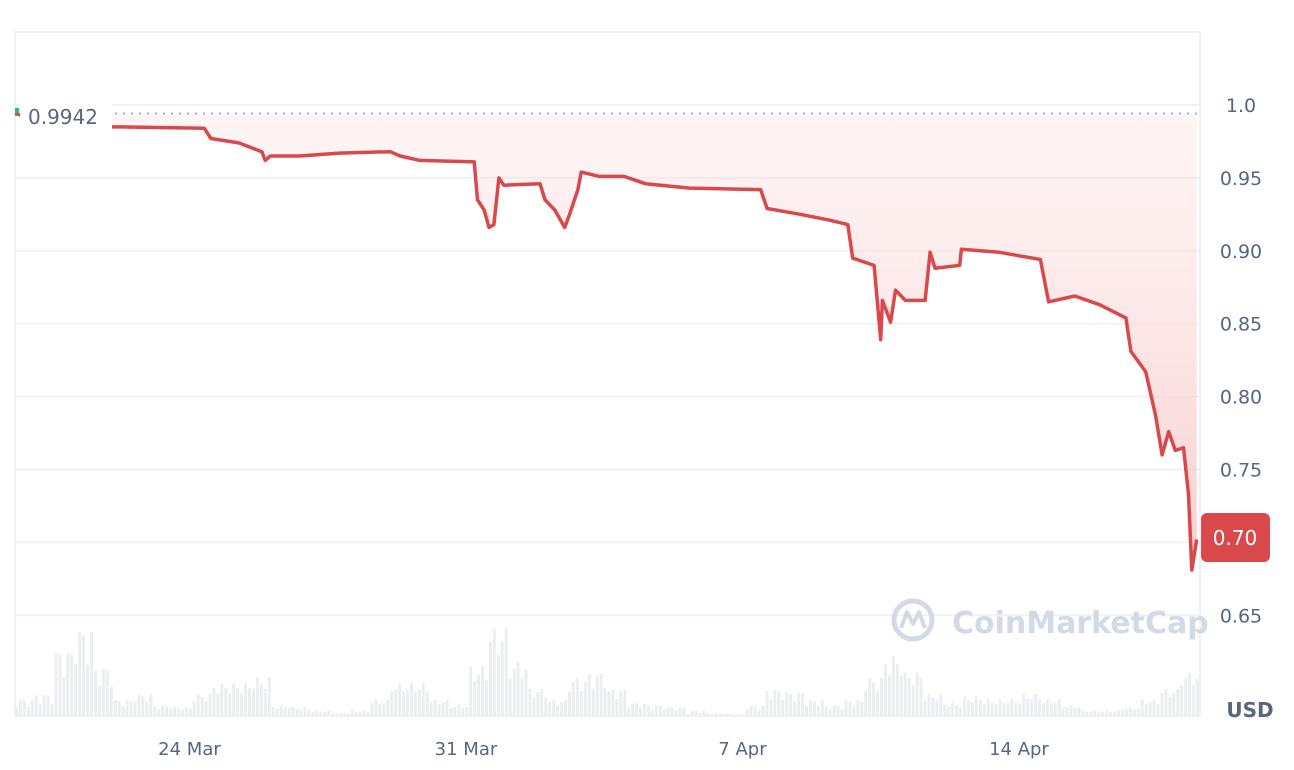  Describe the element at coordinates (913, 620) in the screenshot. I see `coinmarketcap-logo-icon` at that location.